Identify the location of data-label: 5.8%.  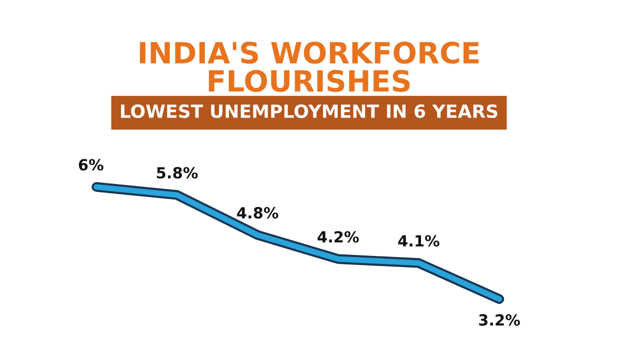
(177, 173).